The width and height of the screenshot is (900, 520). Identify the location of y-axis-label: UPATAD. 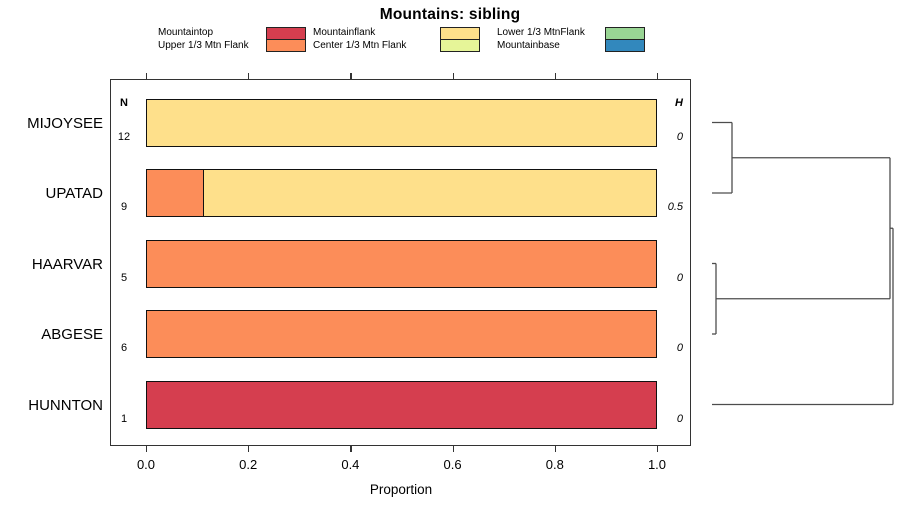
(74, 193).